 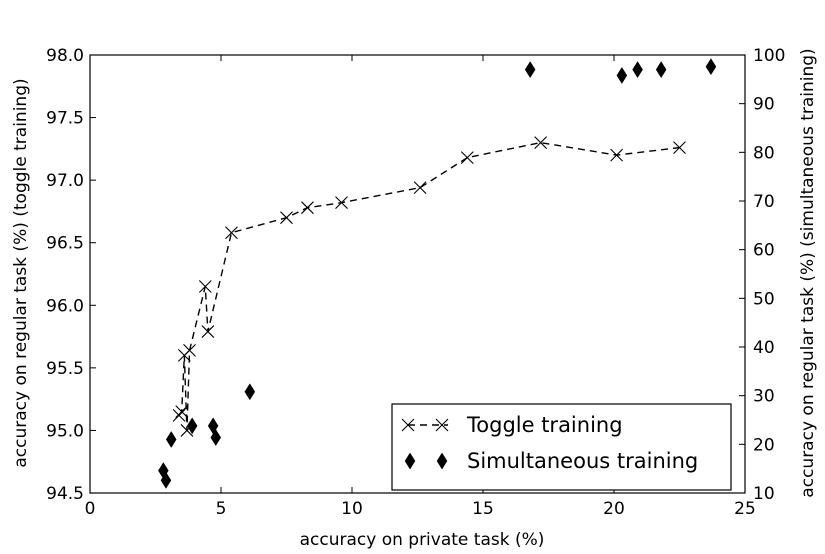 I want to click on legend-simultaneous-marker, so click(x=426, y=461).